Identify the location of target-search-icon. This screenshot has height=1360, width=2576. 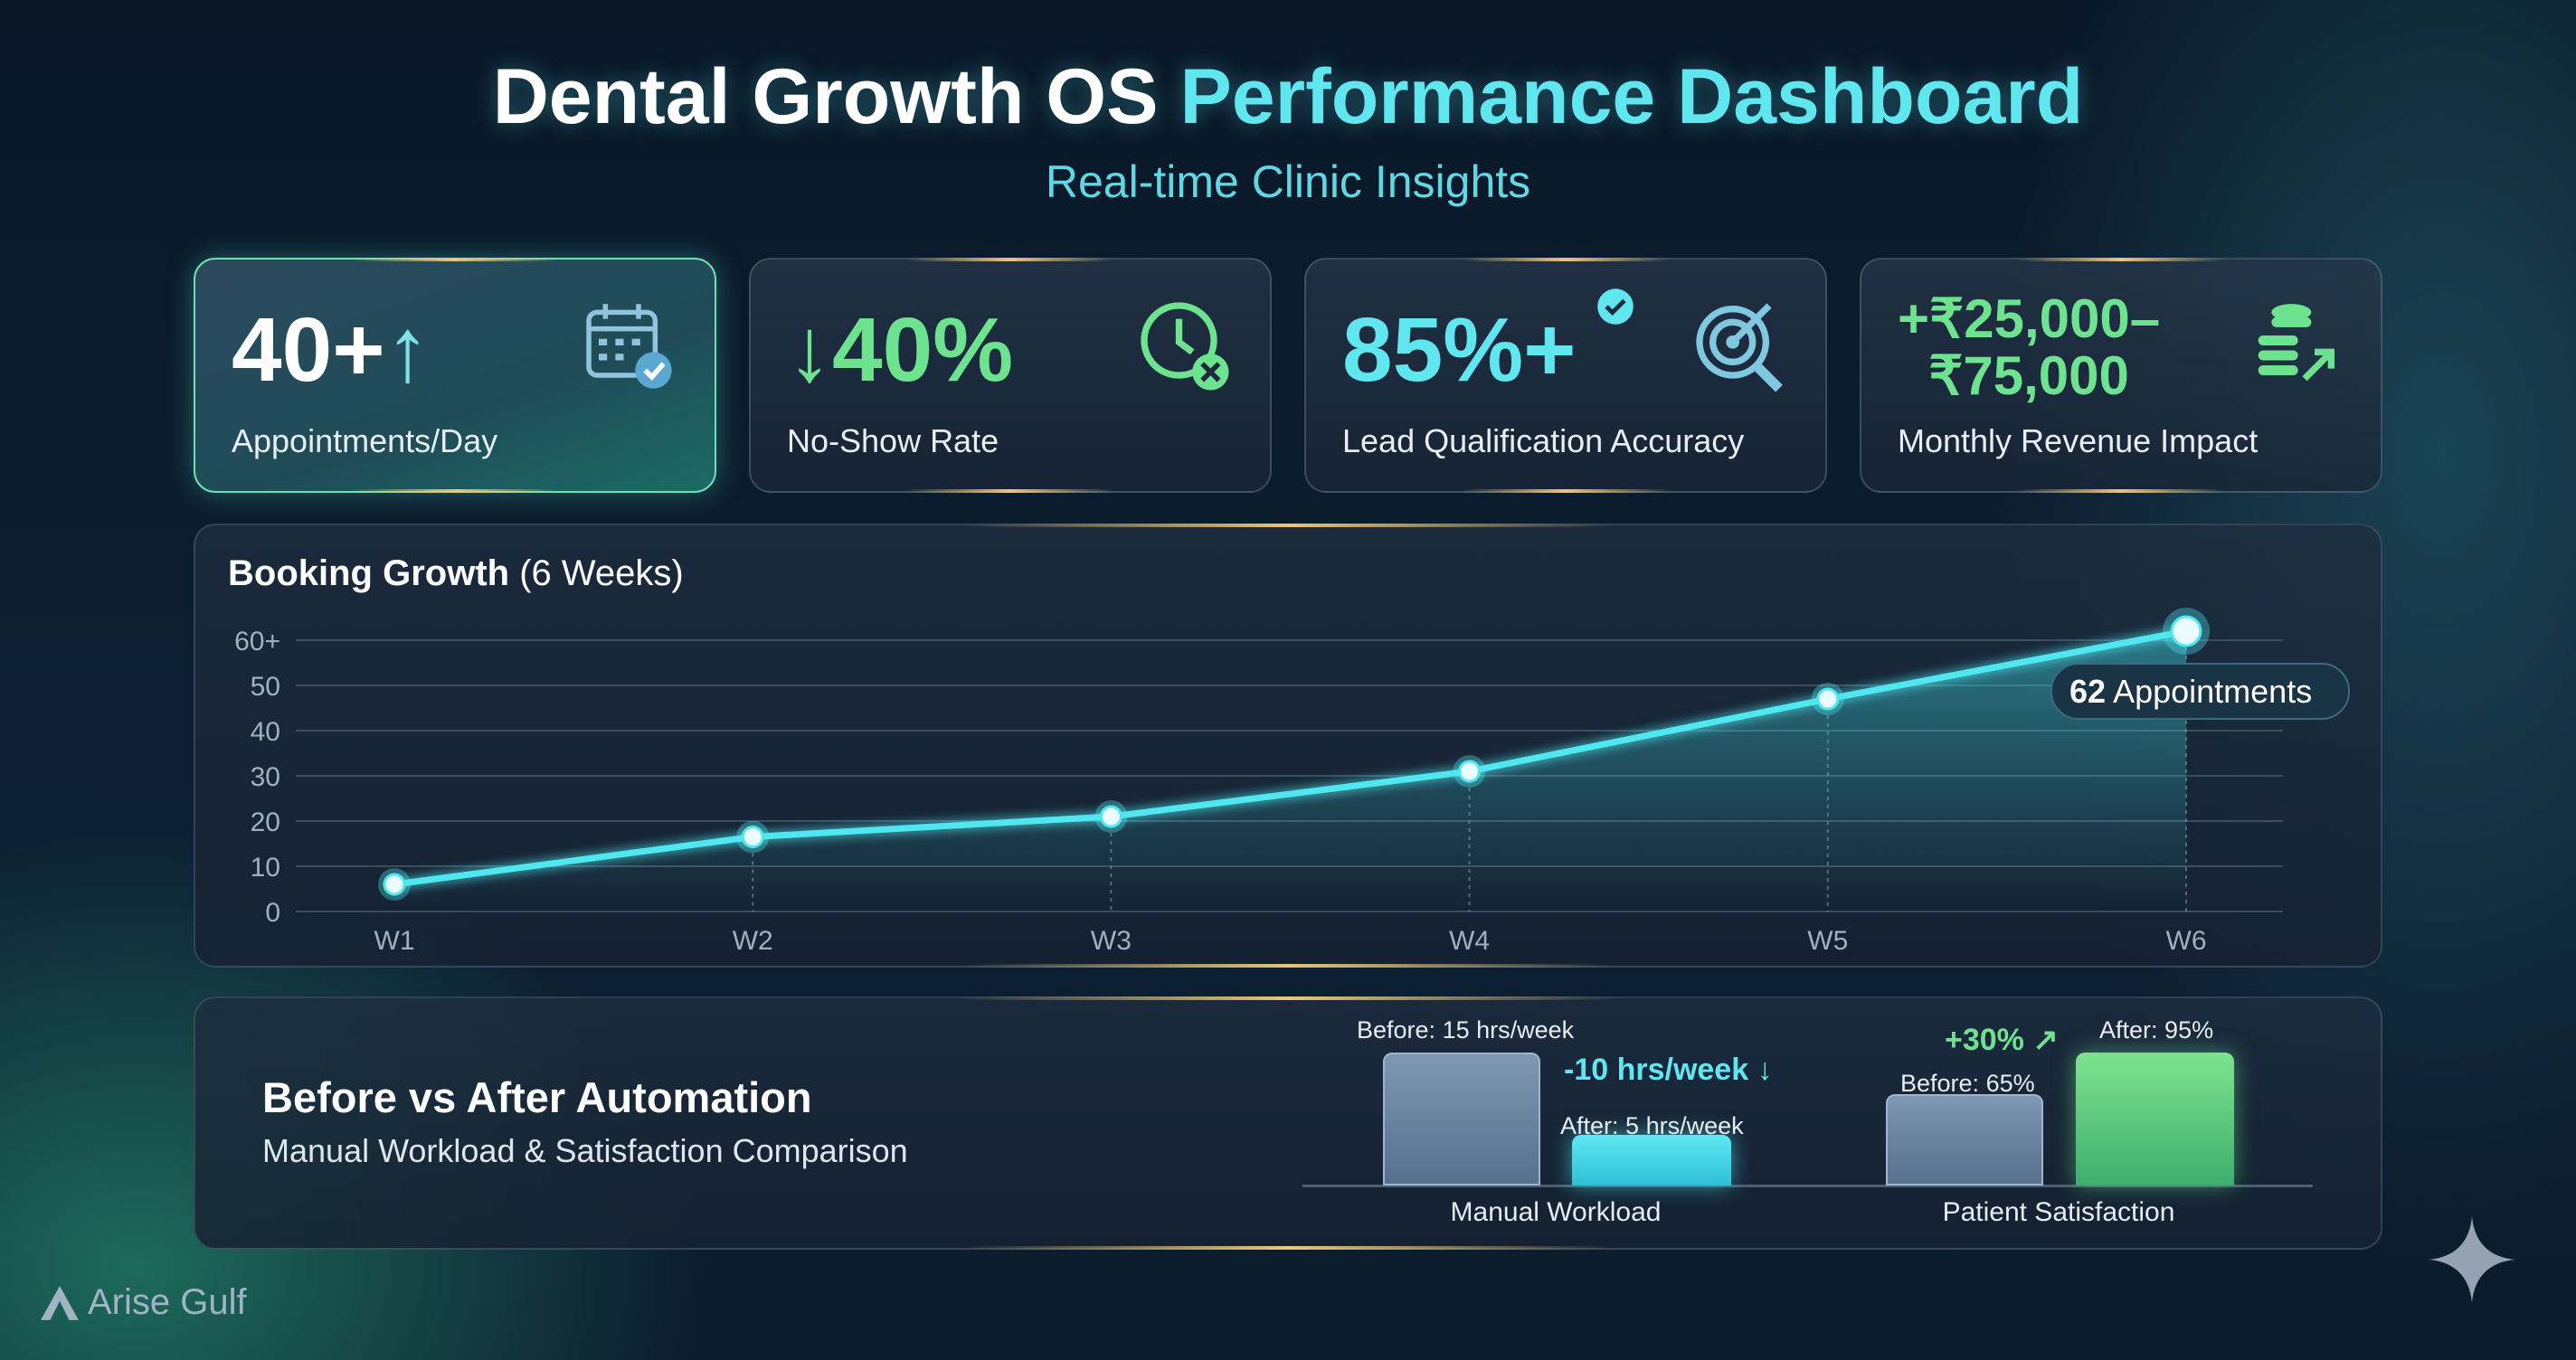
(1740, 347).